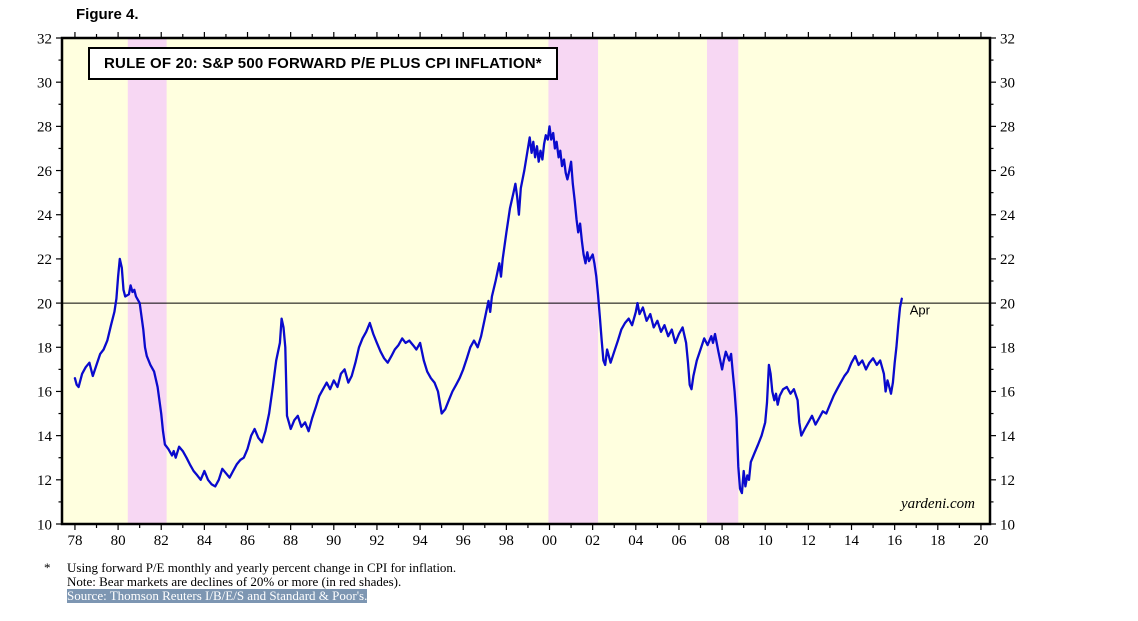 Image resolution: width=1138 pixels, height=621 pixels. What do you see at coordinates (44, 128) in the screenshot?
I see `y-axis-label-left: 28` at bounding box center [44, 128].